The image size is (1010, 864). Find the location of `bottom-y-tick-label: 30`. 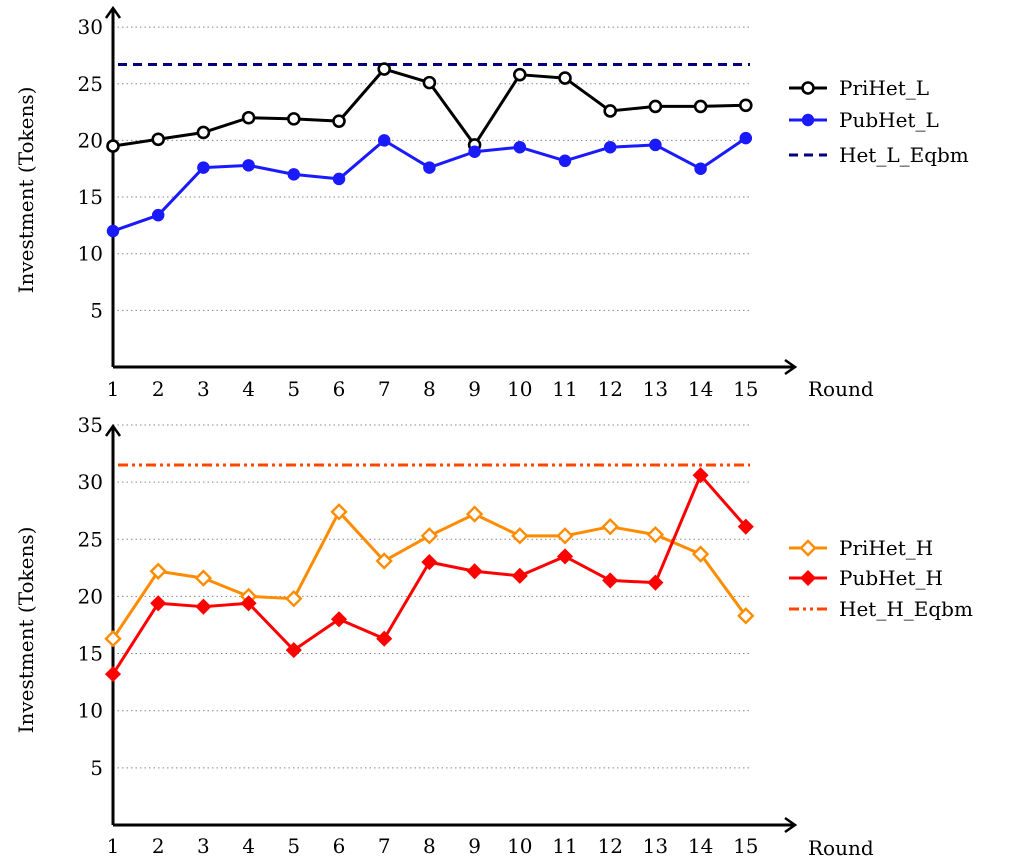

bottom-y-tick-label: 30 is located at coordinates (90, 482).